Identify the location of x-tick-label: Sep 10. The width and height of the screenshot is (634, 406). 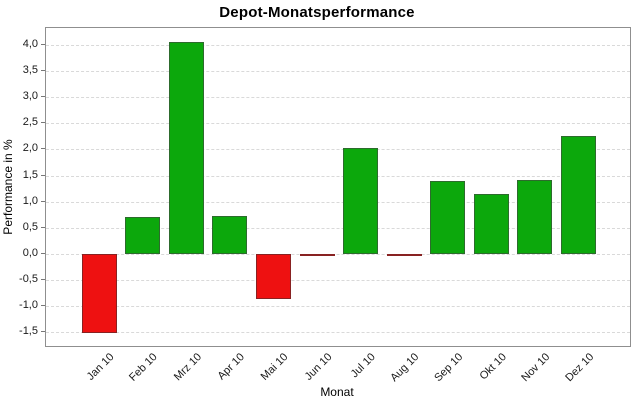
(449, 368).